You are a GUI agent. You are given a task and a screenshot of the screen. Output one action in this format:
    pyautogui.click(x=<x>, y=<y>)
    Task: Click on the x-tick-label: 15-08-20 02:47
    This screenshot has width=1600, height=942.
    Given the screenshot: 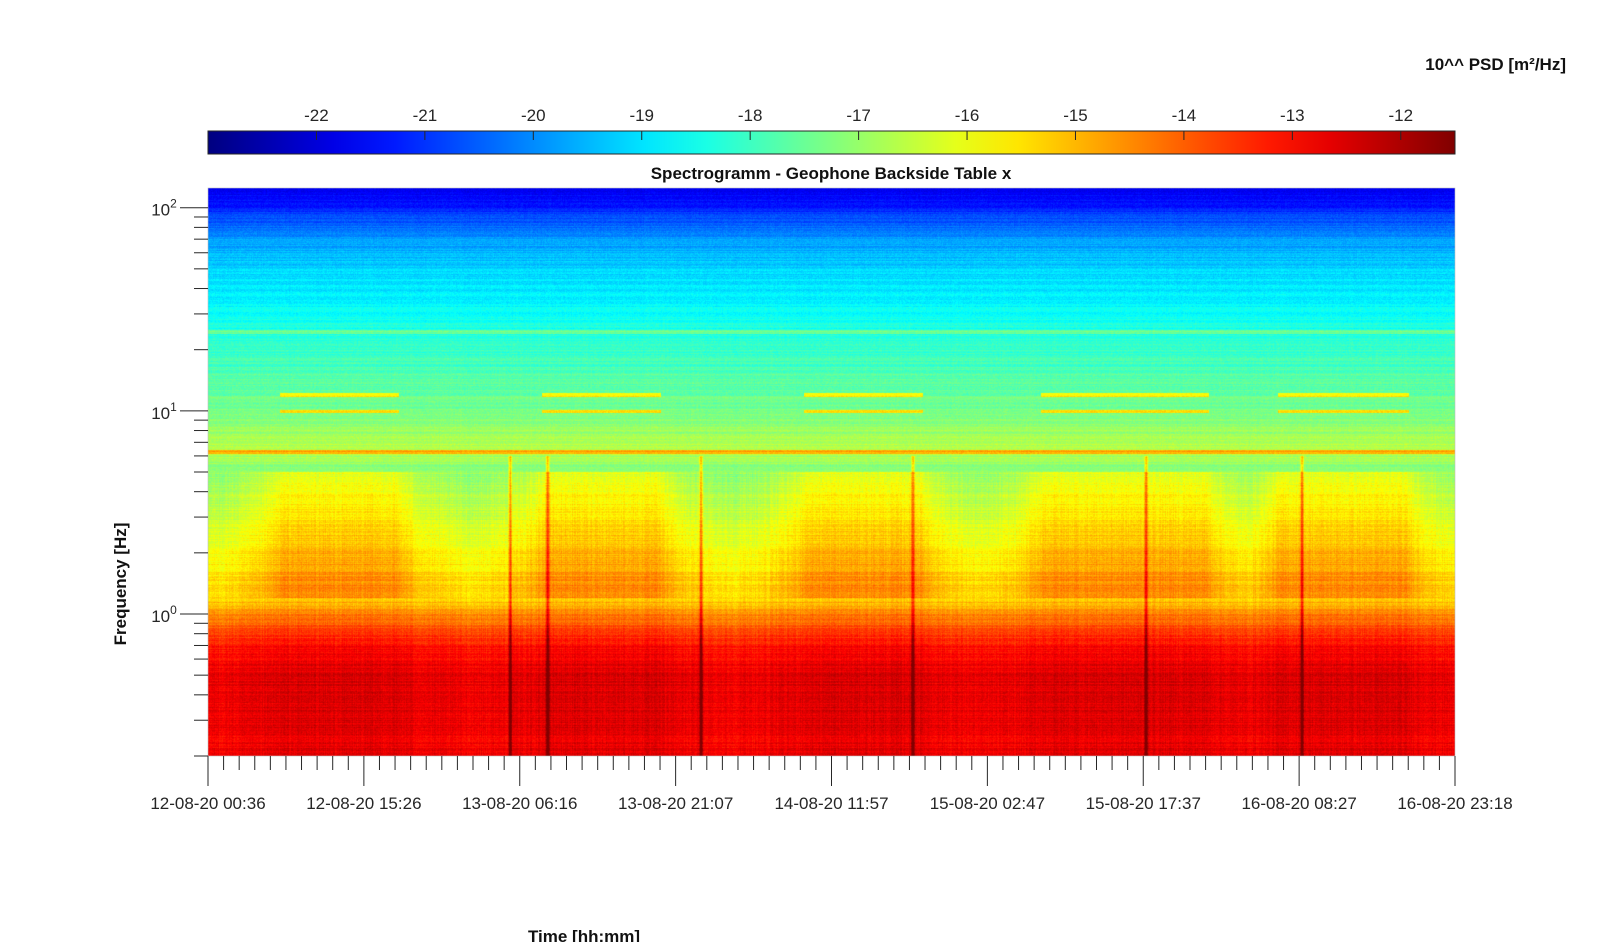 What is the action you would take?
    pyautogui.click(x=987, y=803)
    